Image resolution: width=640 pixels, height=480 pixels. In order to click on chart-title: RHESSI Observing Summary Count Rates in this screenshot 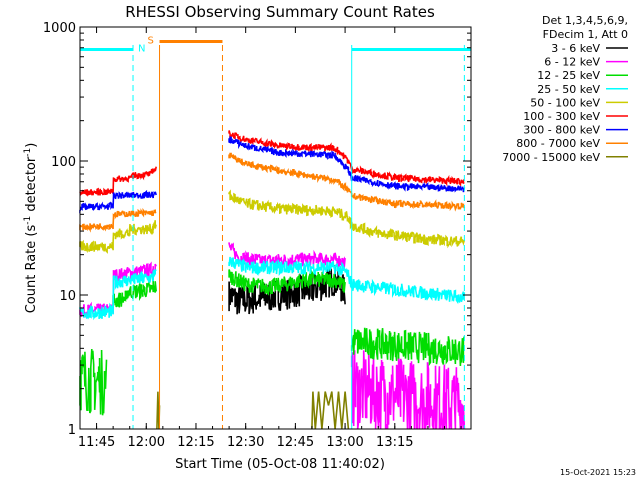, I will do `click(280, 12)`.